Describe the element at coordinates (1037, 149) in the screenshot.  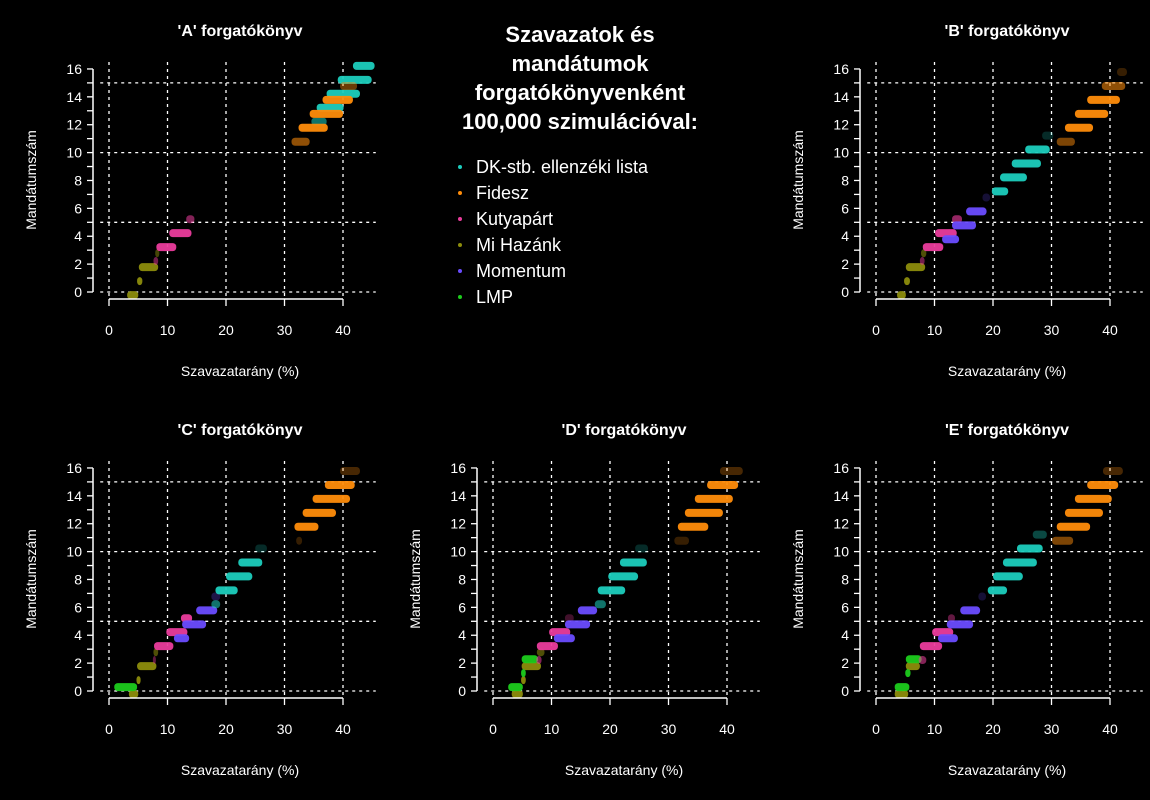
I see `band-dk-10-seats` at that location.